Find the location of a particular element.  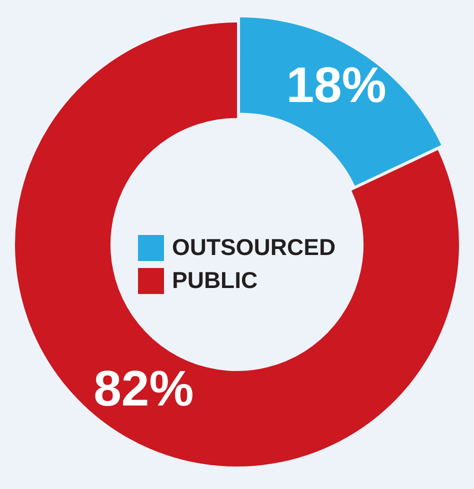

data-label: 82% is located at coordinates (144, 388).